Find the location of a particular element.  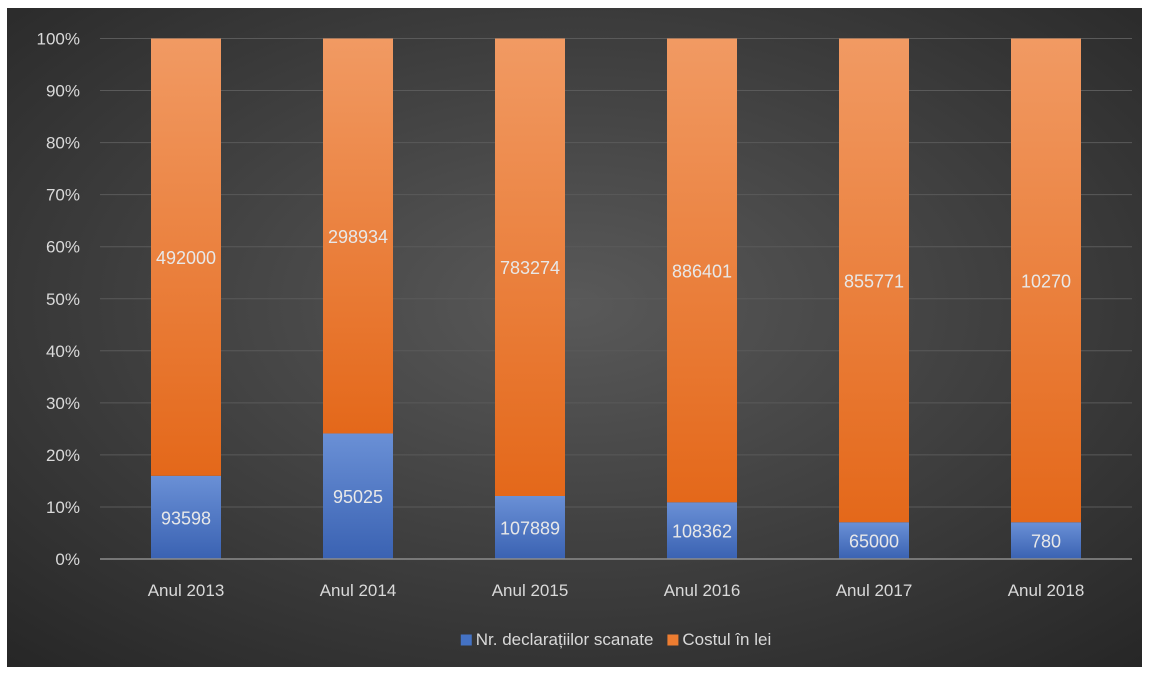

y-tick-label: 0% is located at coordinates (67, 559).